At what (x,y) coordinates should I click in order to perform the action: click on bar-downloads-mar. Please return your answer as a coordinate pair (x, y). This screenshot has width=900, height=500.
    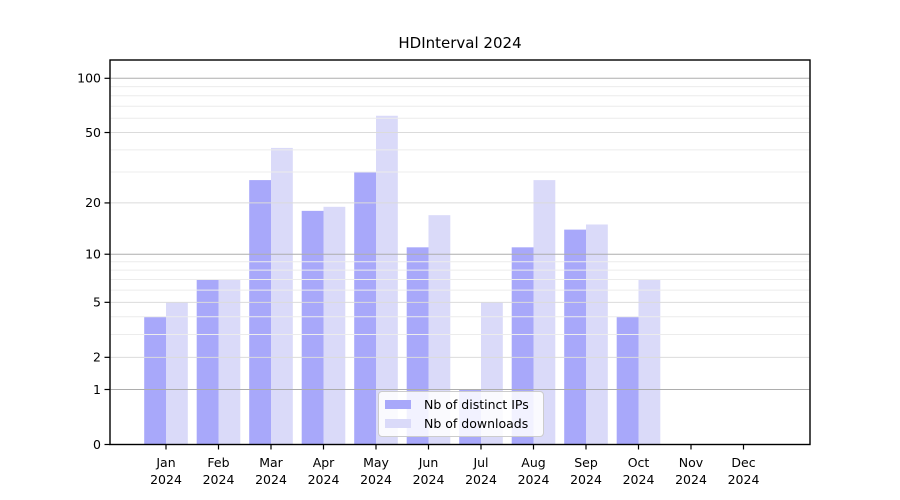
    Looking at the image, I should click on (282, 296).